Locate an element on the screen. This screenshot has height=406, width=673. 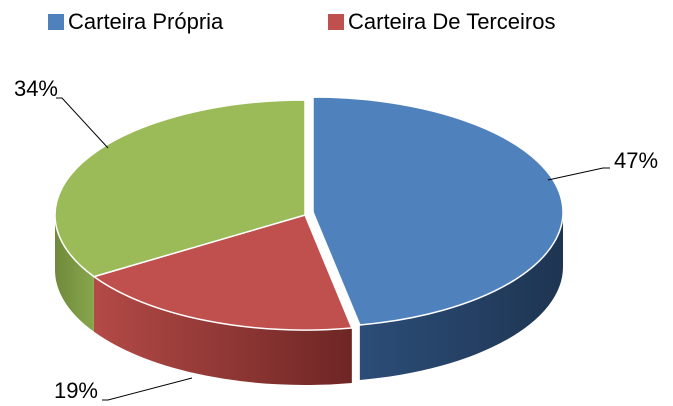
legend-label: Carteira Própria is located at coordinates (146, 21).